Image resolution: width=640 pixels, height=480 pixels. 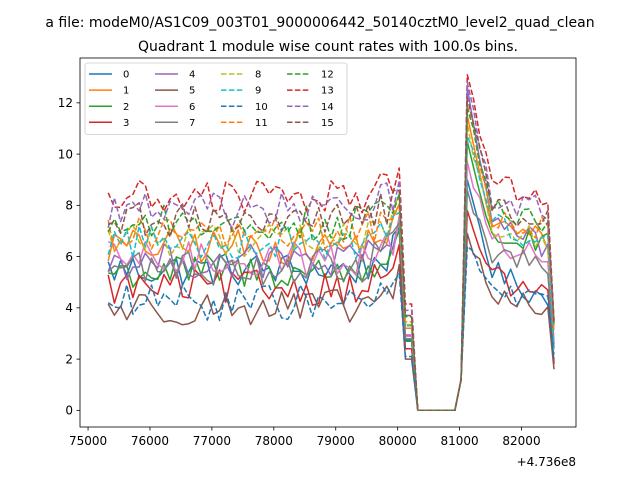 What do you see at coordinates (65, 103) in the screenshot?
I see `y-tick-label: 12` at bounding box center [65, 103].